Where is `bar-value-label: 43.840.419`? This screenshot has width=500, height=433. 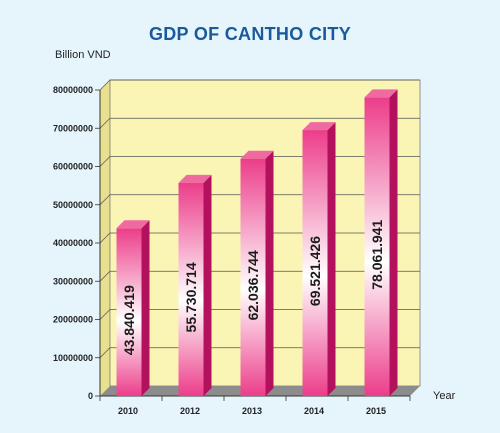 bar-value-label: 43.840.419 is located at coordinates (129, 320).